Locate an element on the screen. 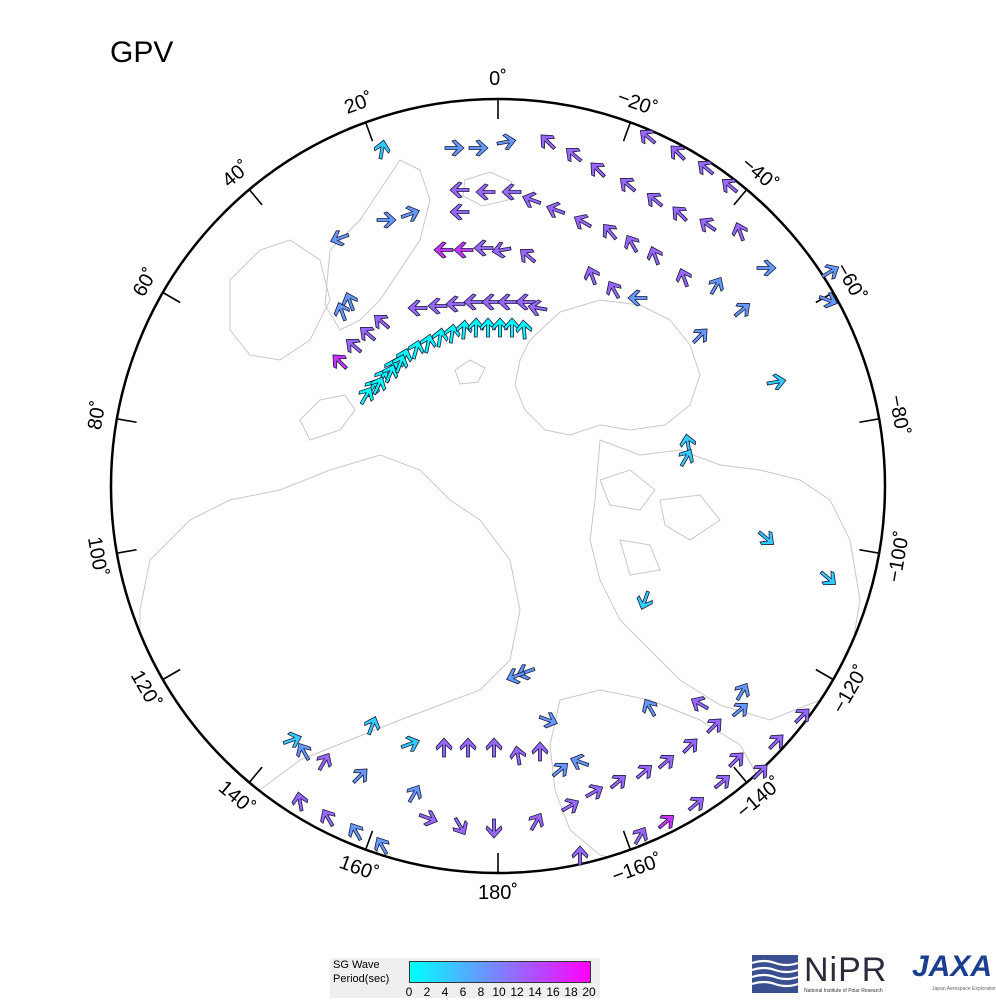  canada-coast is located at coordinates (725, 580).